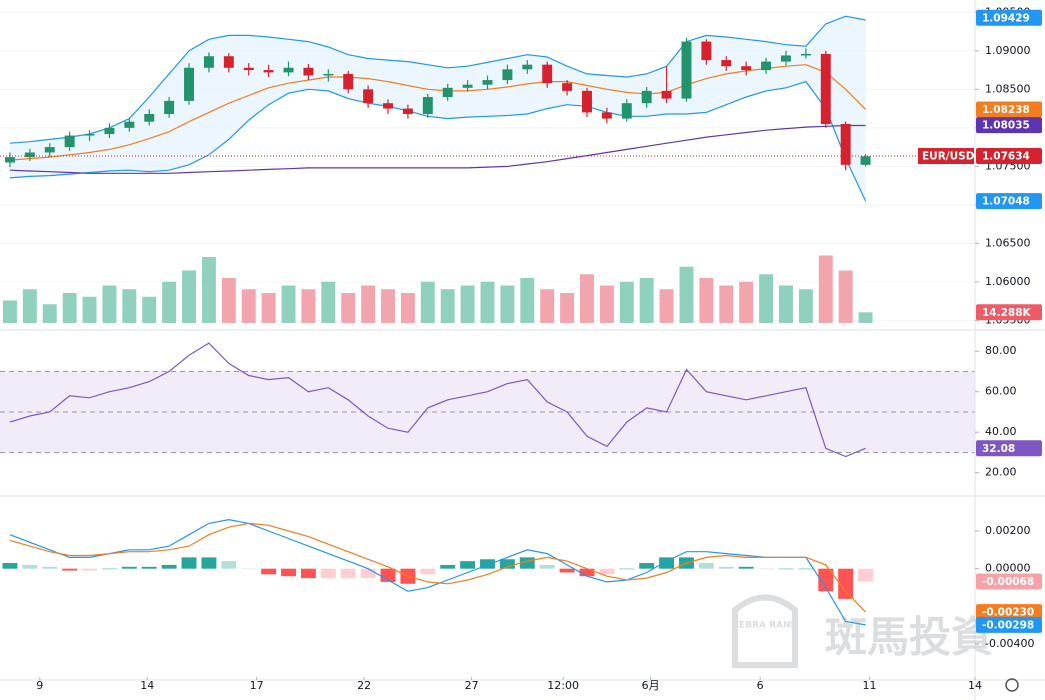 This screenshot has width=1045, height=700. Describe the element at coordinates (438, 567) in the screenshot. I see `macd-line` at that location.